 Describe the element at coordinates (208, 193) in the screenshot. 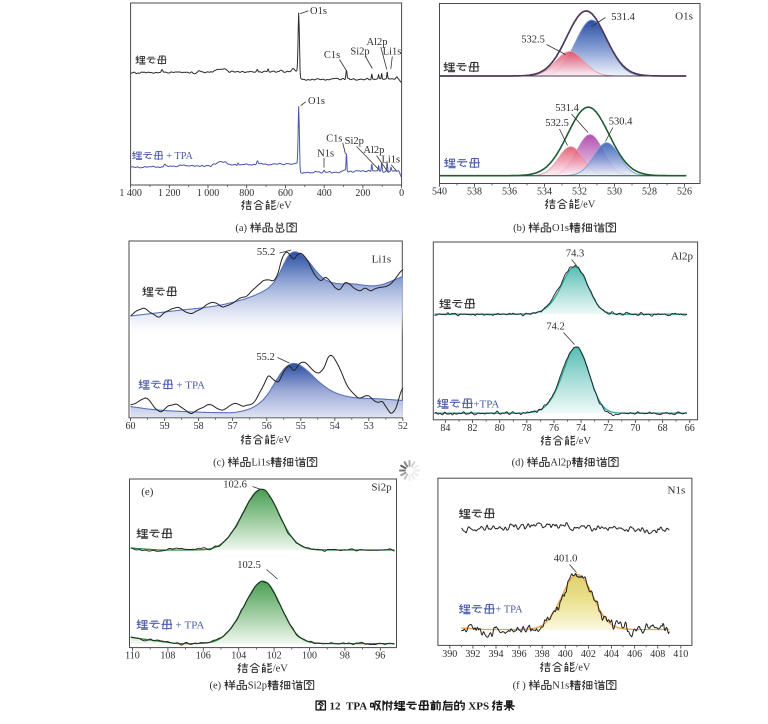

I see `svg-text: 1 000` at that location.